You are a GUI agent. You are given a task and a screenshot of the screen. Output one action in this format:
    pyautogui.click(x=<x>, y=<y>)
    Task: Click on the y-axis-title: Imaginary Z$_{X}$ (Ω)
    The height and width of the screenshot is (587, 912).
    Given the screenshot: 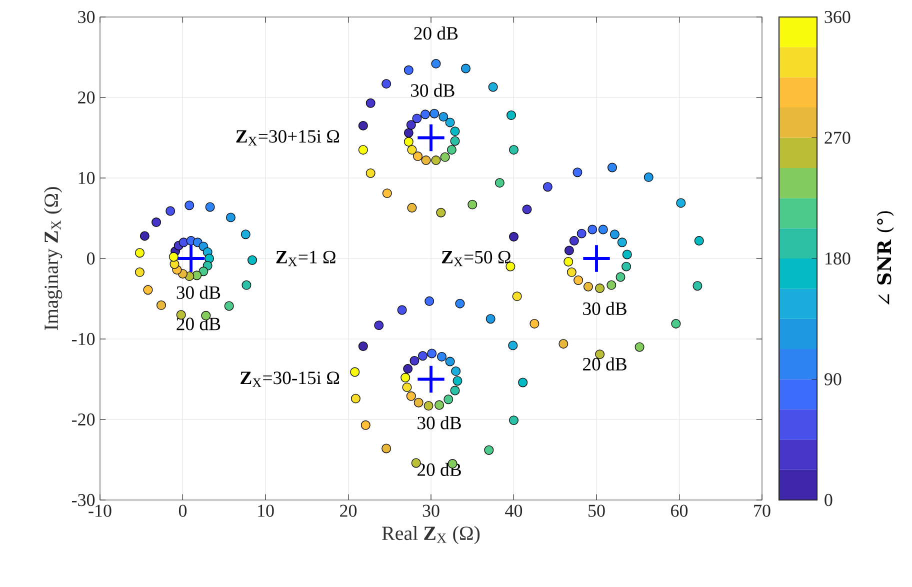 What is the action you would take?
    pyautogui.click(x=53, y=258)
    